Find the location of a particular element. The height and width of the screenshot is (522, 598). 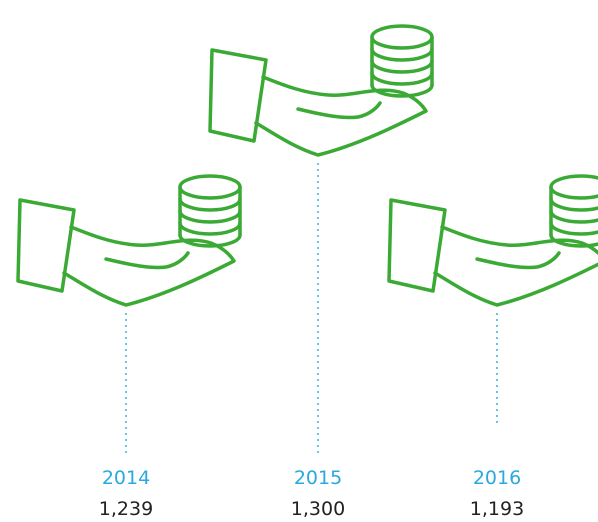

year-label: 2014 is located at coordinates (126, 478).